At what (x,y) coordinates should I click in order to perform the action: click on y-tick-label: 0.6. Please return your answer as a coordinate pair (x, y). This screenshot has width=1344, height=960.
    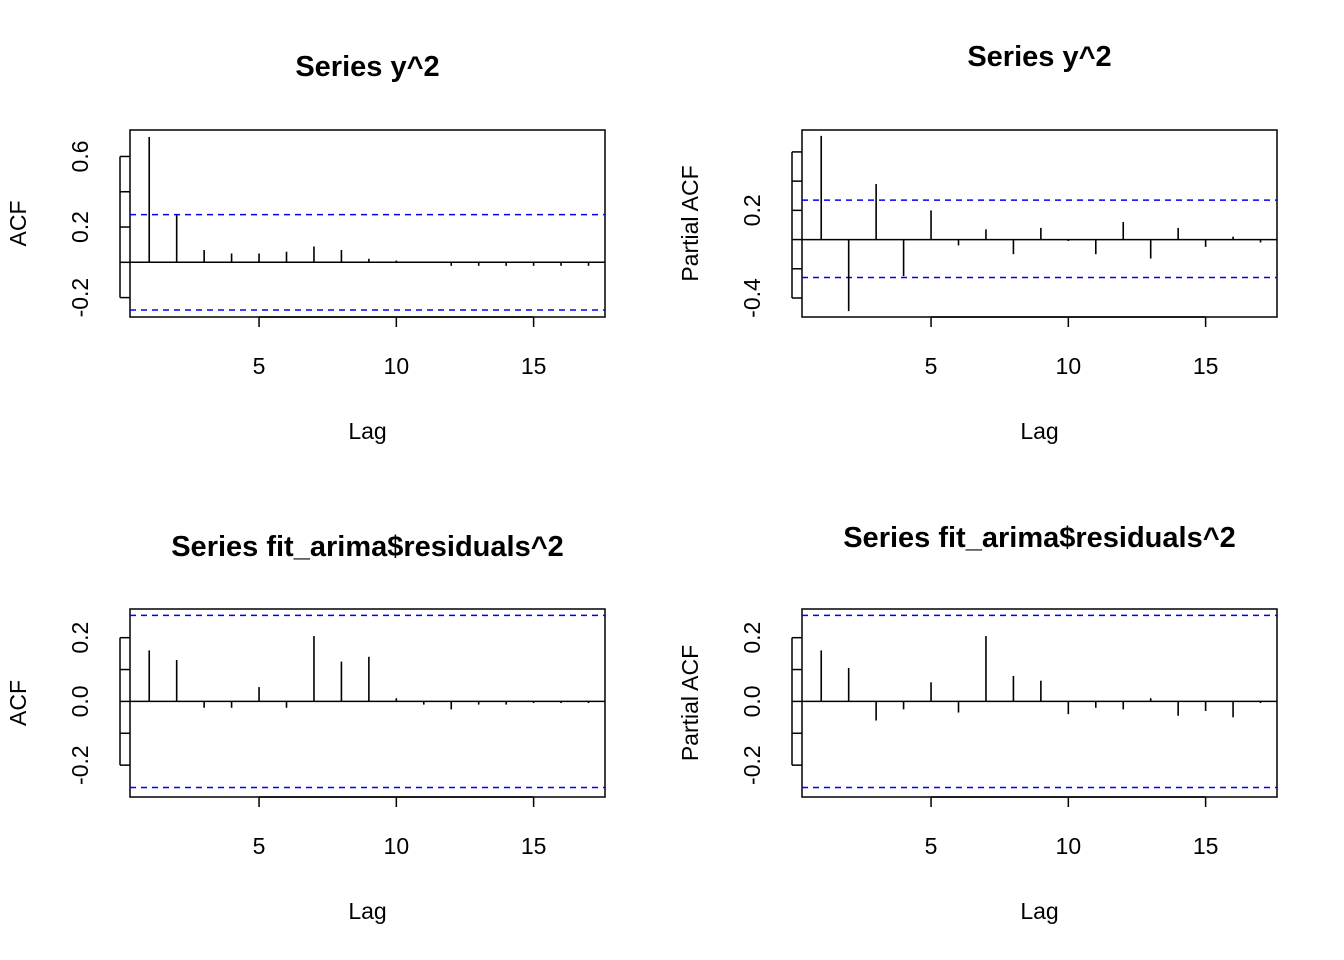
    Looking at the image, I should click on (80, 156).